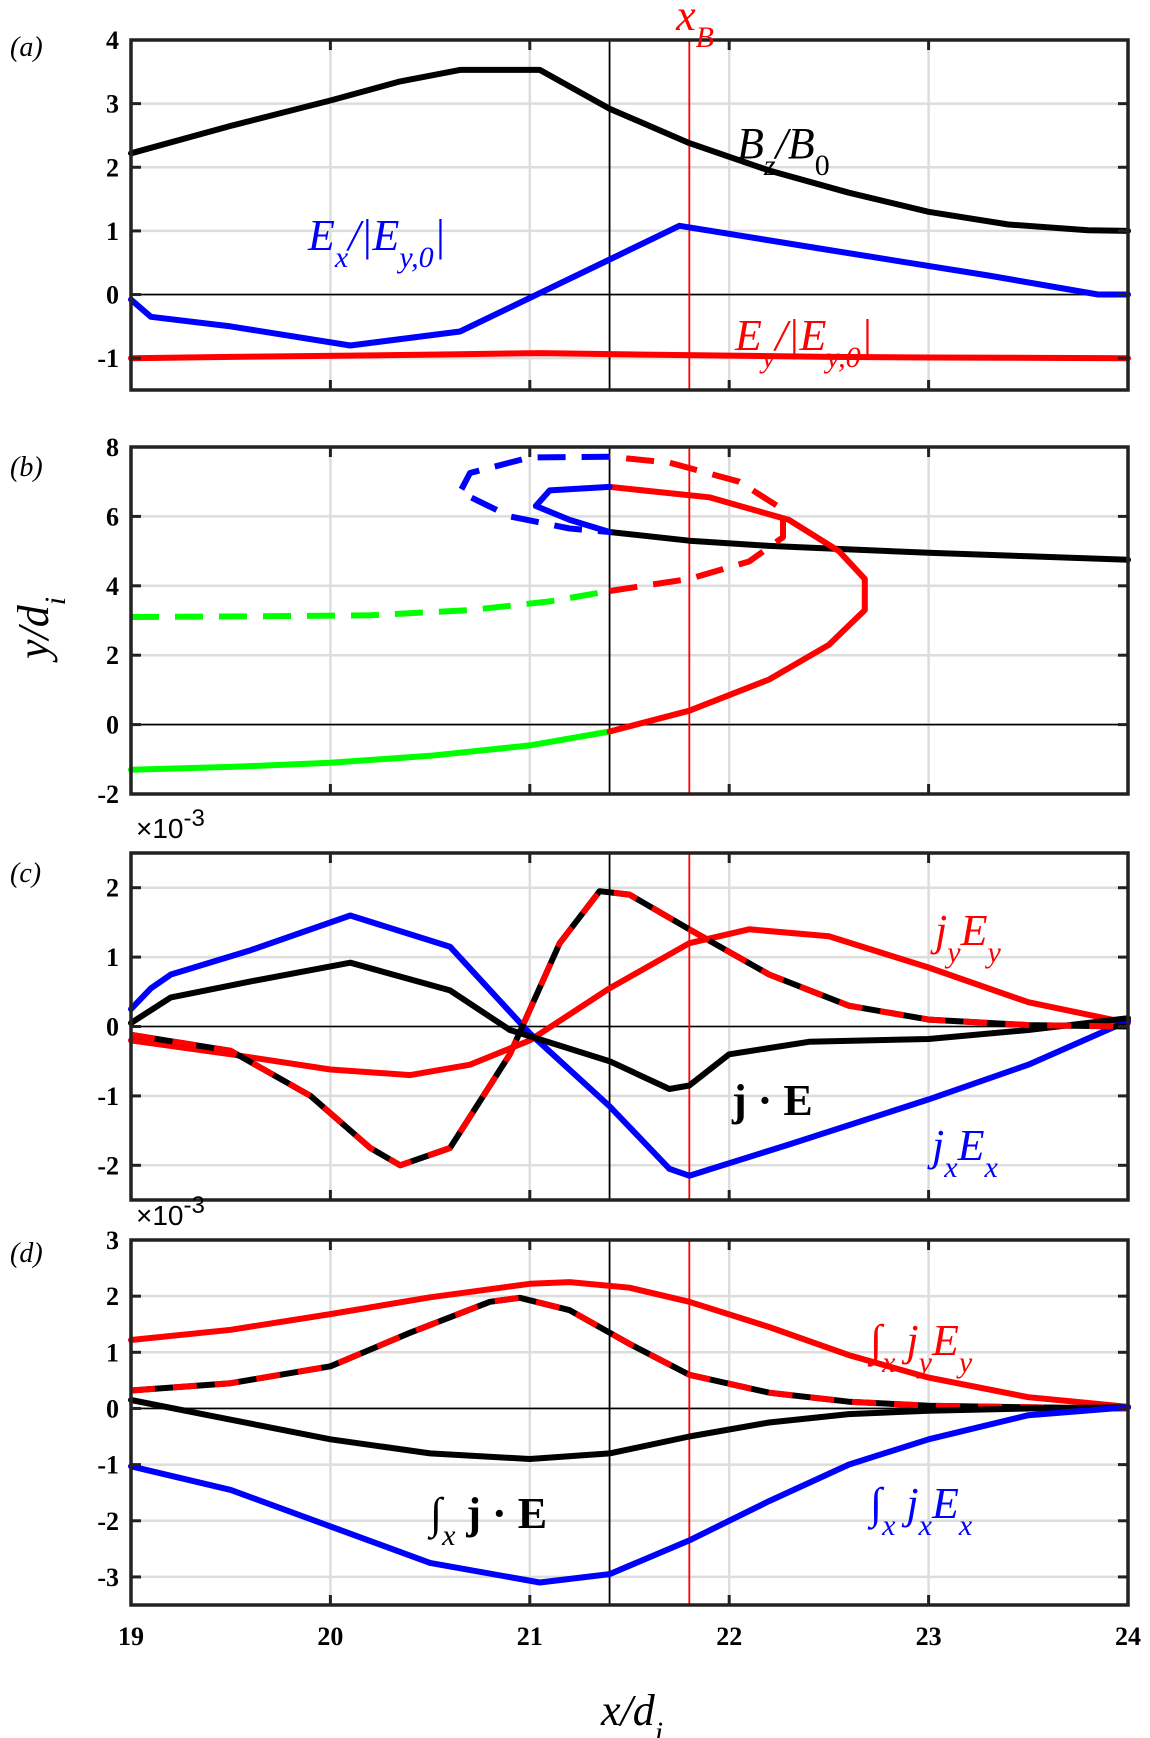  I want to click on annotation-jyey: jyEy, so click(965, 937).